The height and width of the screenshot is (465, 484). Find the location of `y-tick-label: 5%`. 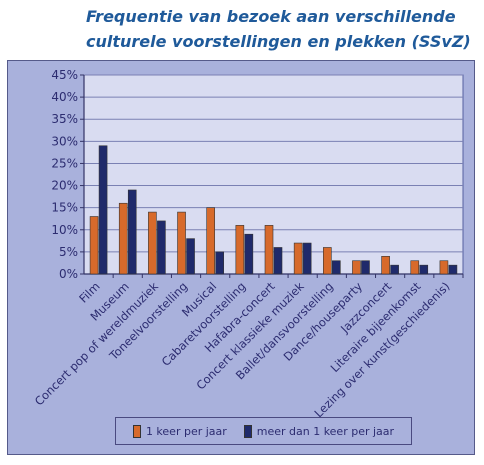

y-tick-label: 5% is located at coordinates (68, 252).